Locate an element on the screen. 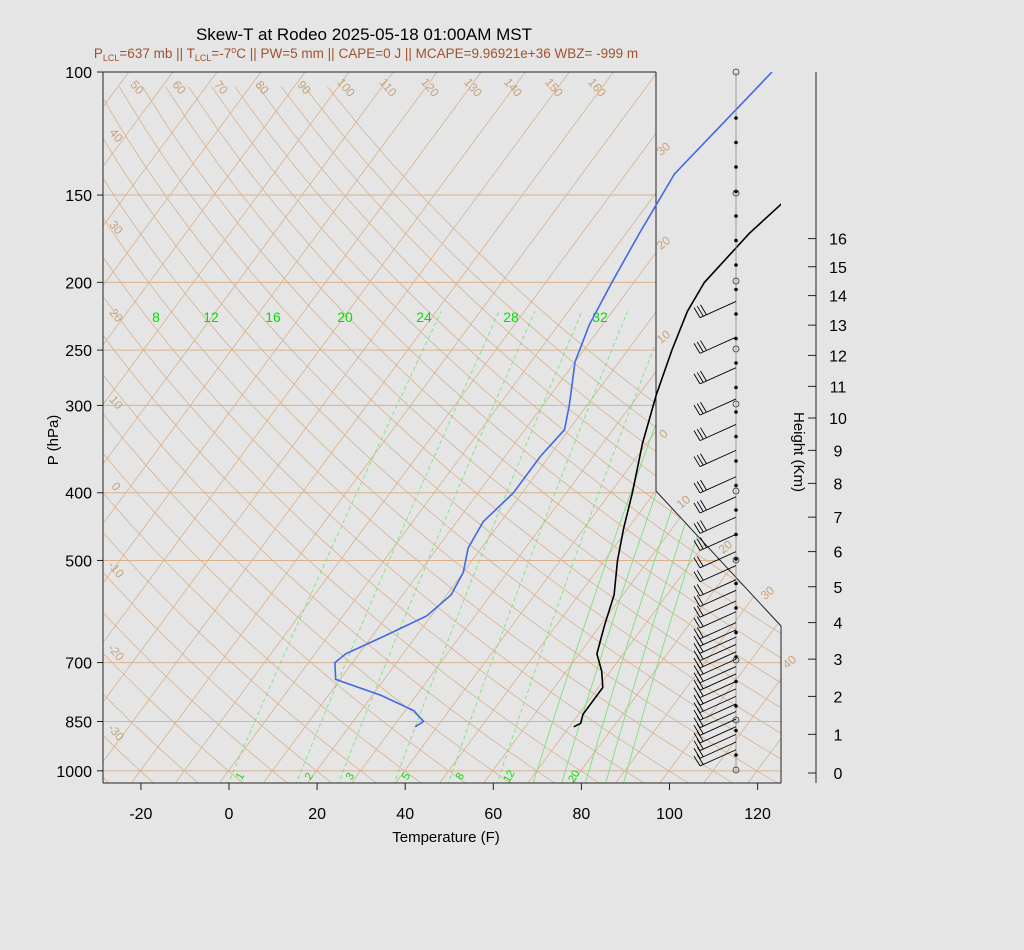 This screenshot has width=1024, height=950. pressure-tick-label: 400 is located at coordinates (78, 494).